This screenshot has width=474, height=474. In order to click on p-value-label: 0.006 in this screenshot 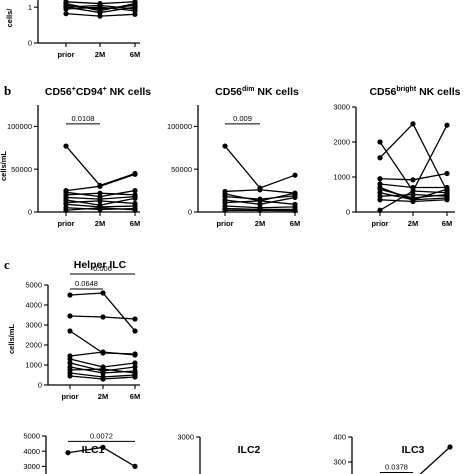, I will do `click(102, 268)`.